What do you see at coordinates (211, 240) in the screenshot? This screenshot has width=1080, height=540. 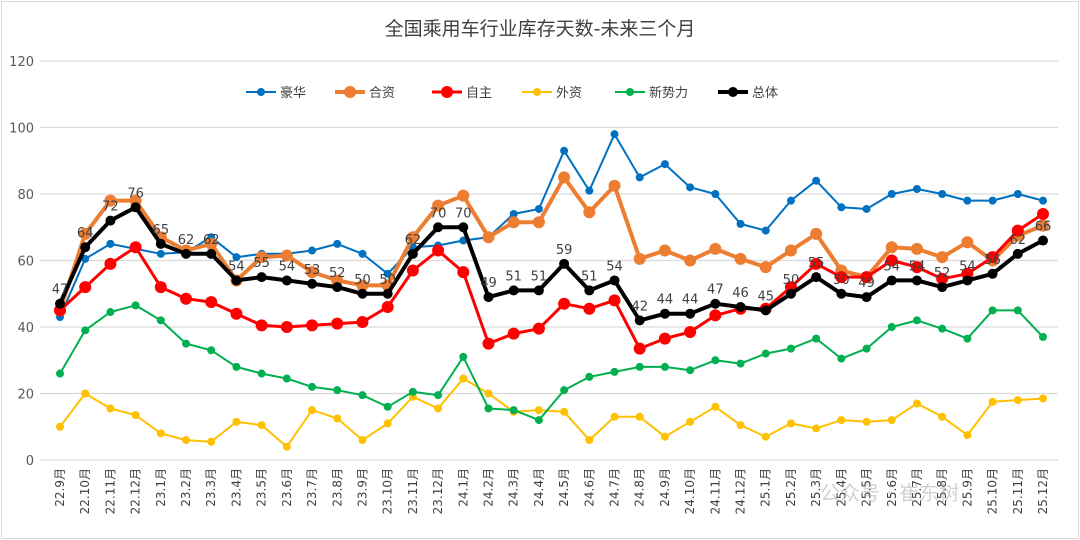 I see `data-label: 62` at bounding box center [211, 240].